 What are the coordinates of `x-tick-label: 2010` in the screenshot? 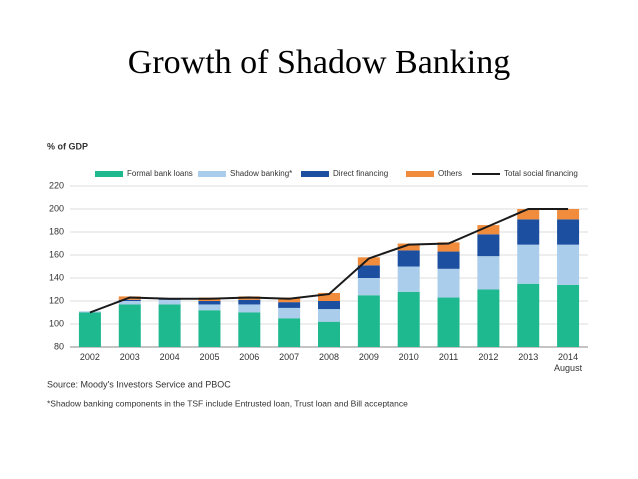 It's located at (408, 357).